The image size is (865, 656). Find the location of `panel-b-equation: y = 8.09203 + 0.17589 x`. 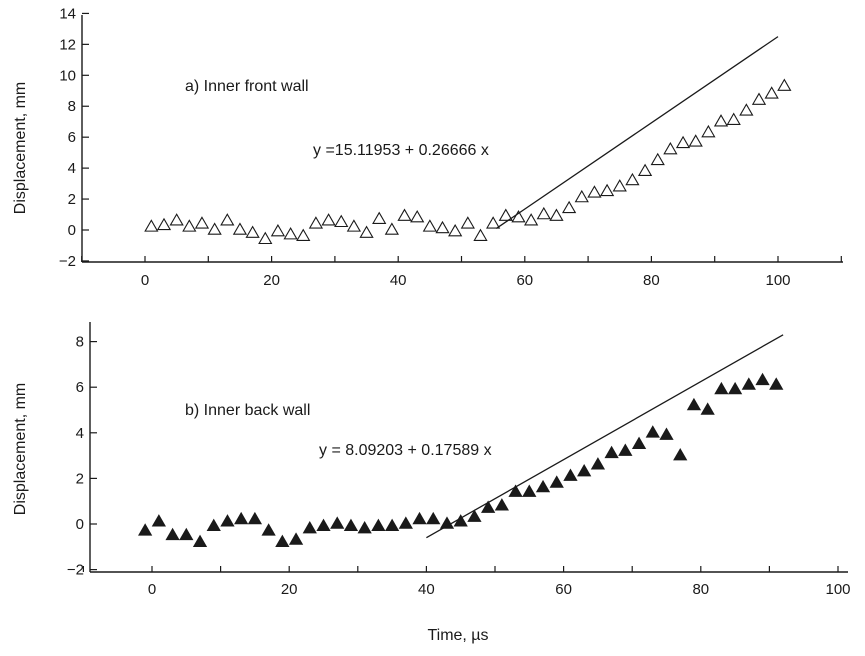

panel-b-equation: y = 8.09203 + 0.17589 x is located at coordinates (405, 450).